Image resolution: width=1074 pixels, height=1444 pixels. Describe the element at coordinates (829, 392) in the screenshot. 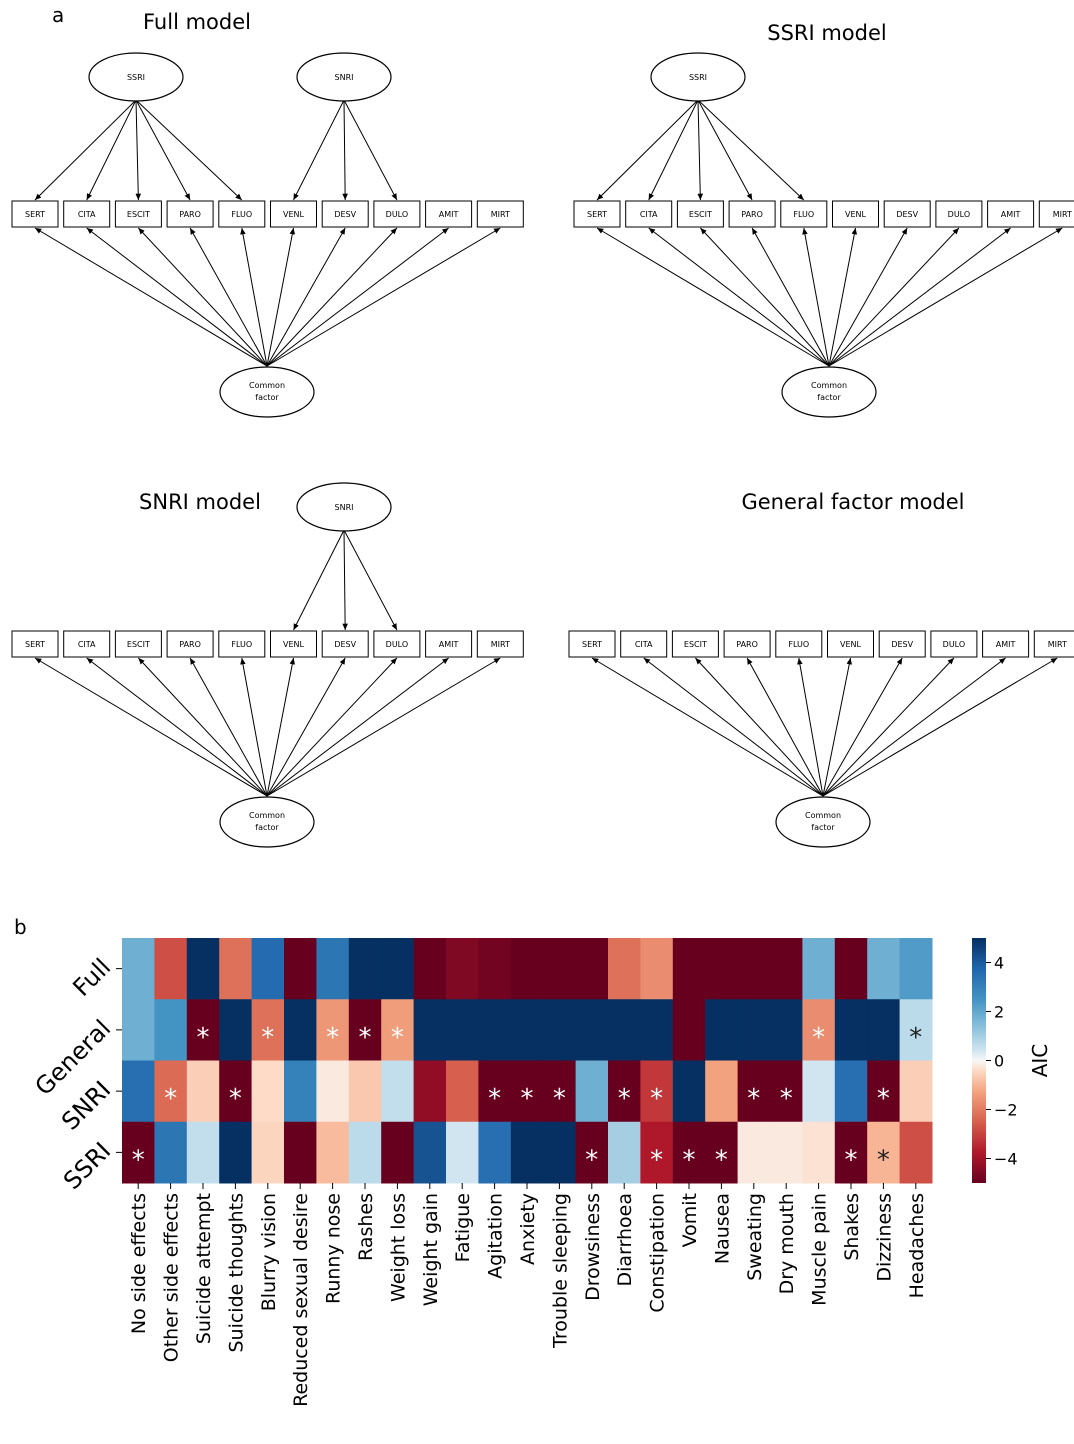

I see `common-factor-ellipse` at that location.